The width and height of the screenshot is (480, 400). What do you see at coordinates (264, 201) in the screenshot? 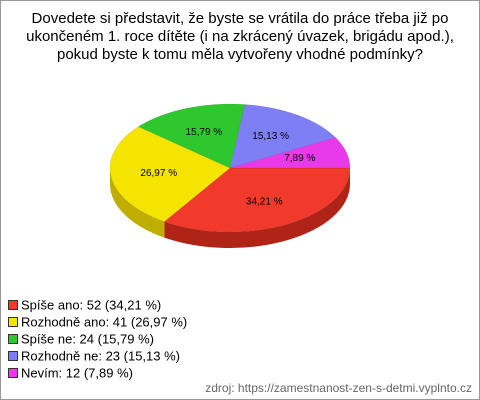
I see `value-label: 34,21 %` at bounding box center [264, 201].